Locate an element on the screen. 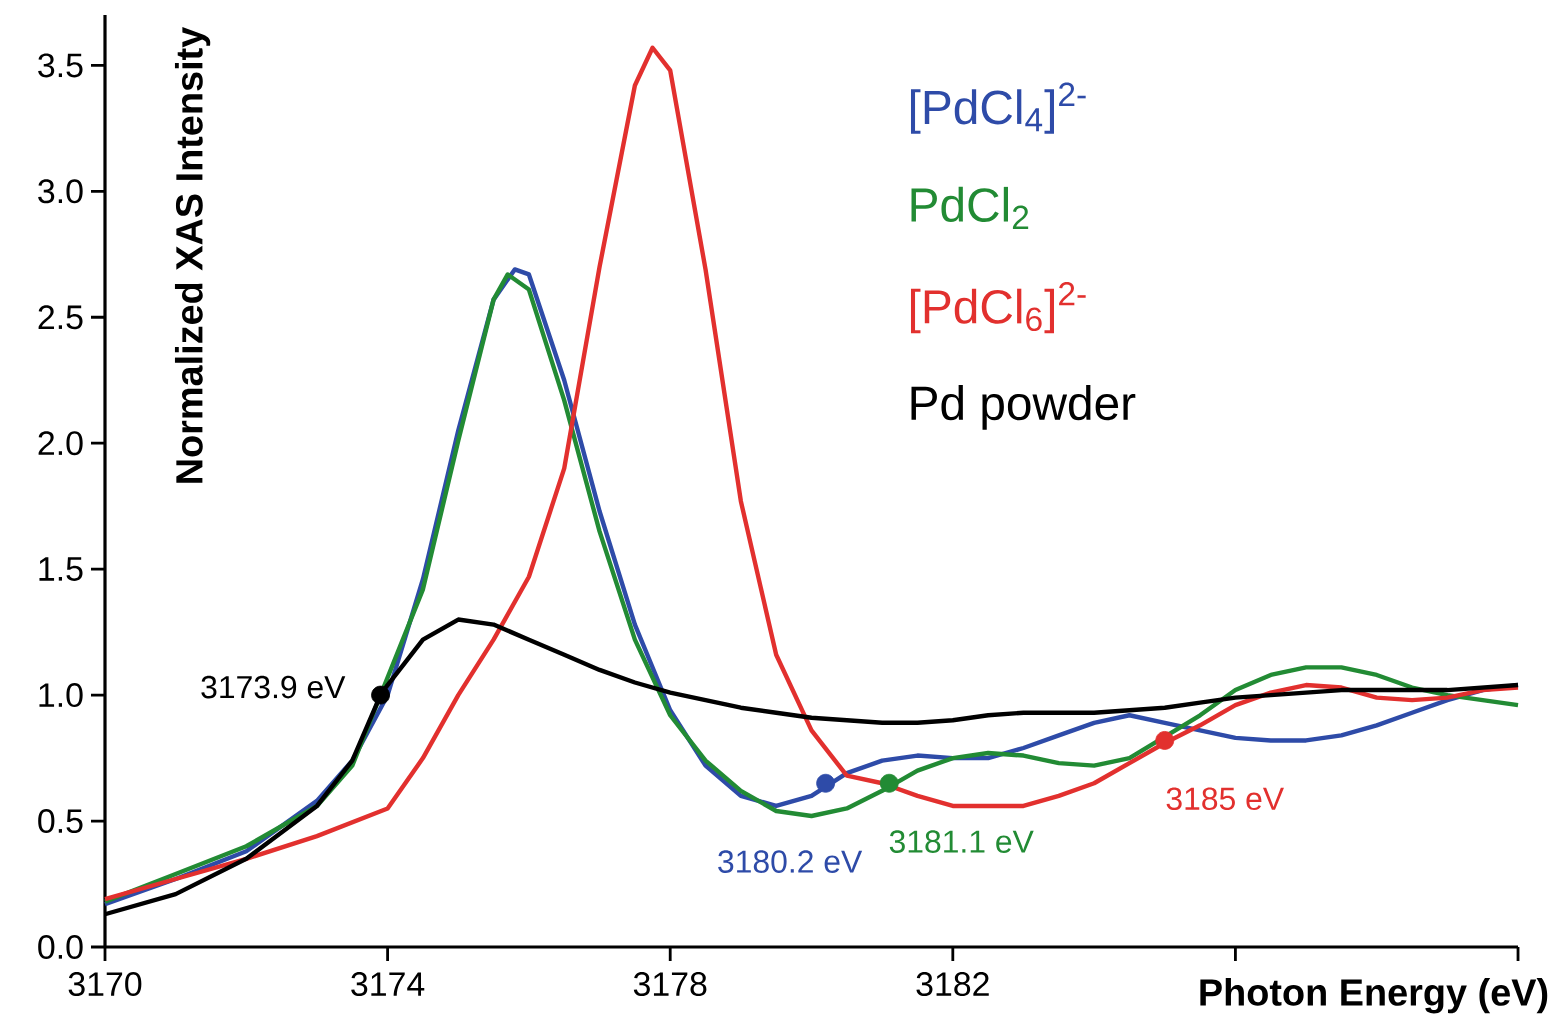  y-tick-label: 0.5 is located at coordinates (60, 821).